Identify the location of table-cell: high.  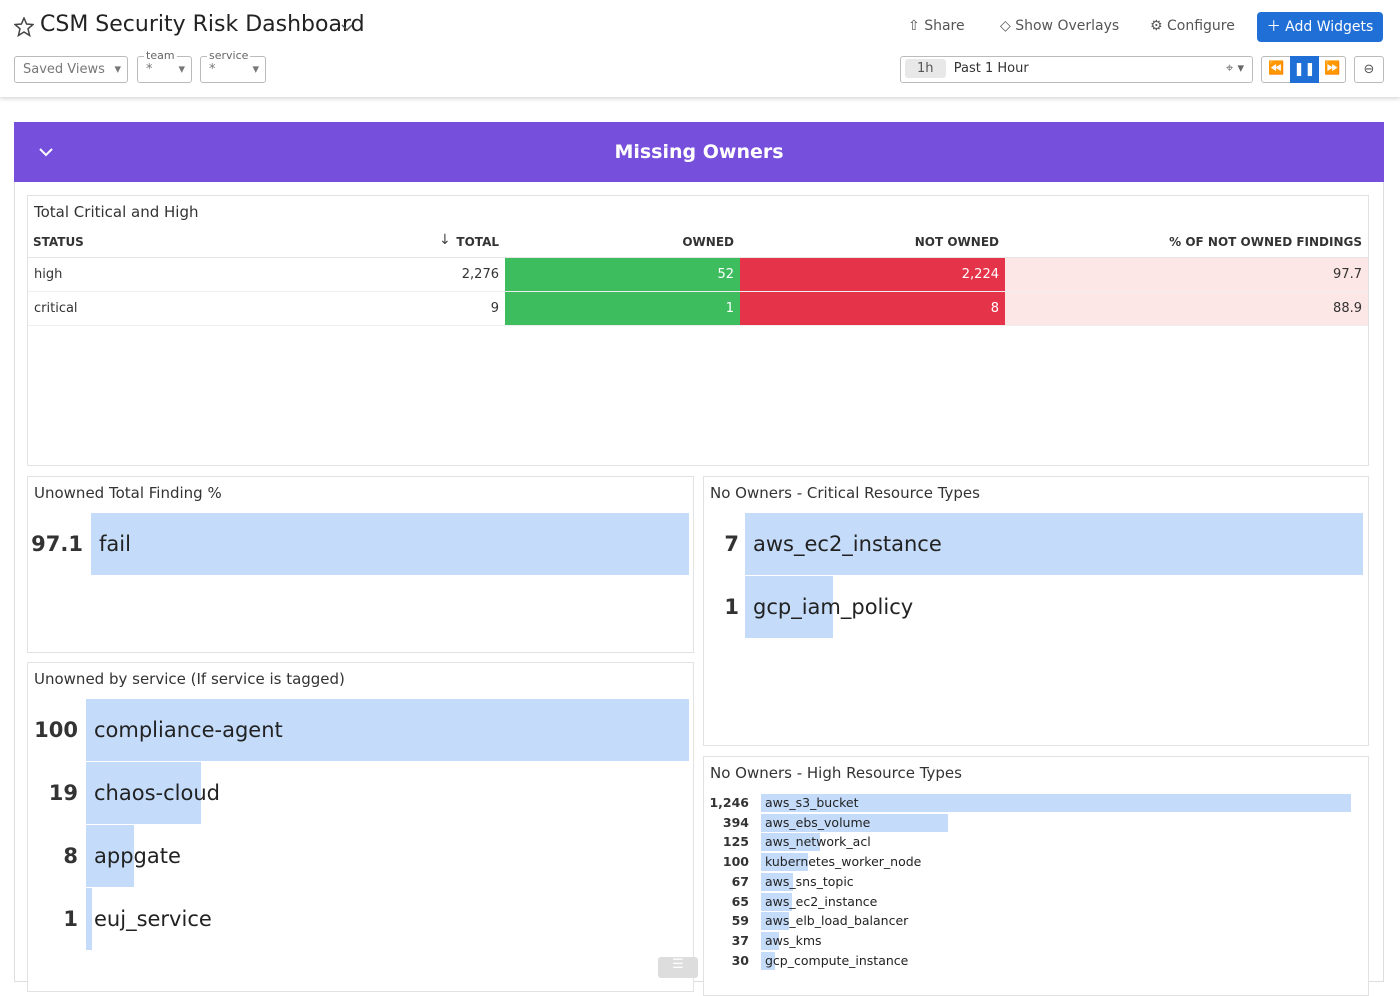
(128, 275).